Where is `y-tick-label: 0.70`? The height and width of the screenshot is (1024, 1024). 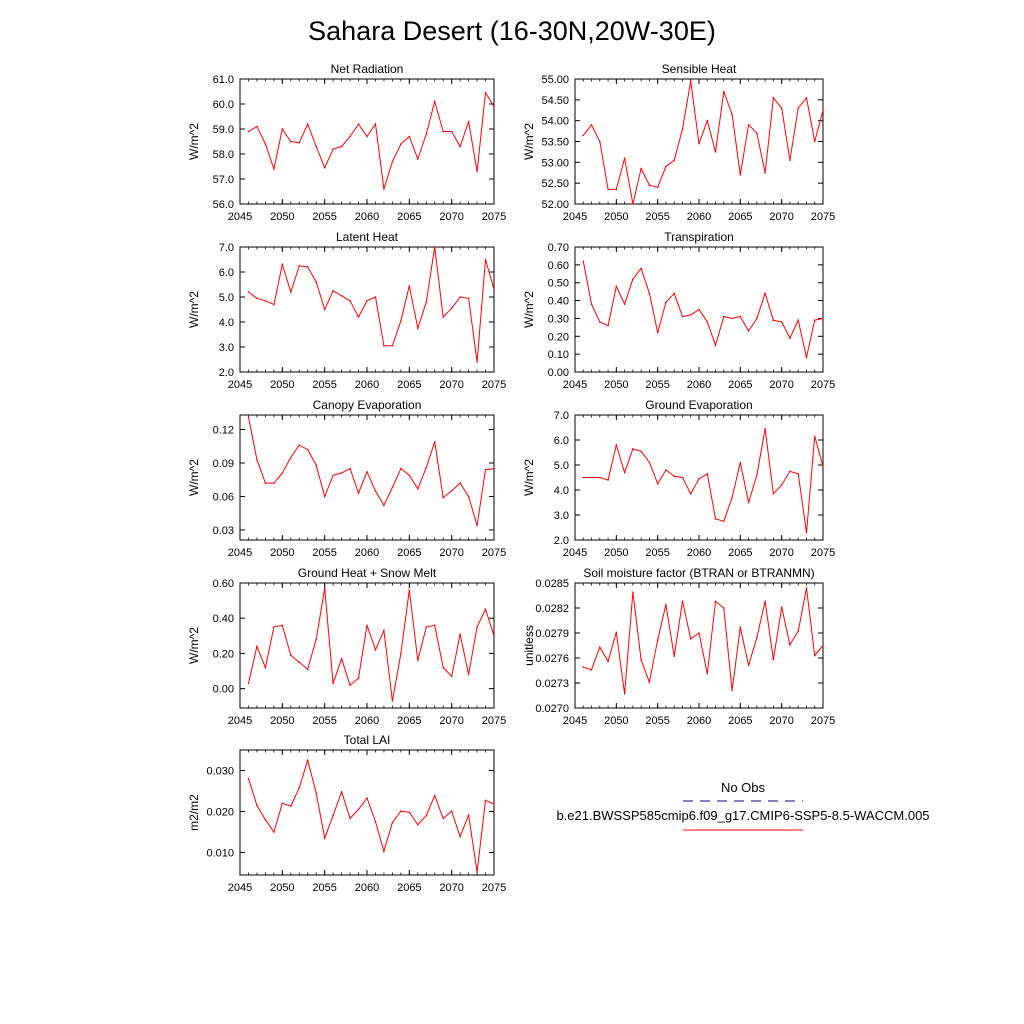
y-tick-label: 0.70 is located at coordinates (558, 248).